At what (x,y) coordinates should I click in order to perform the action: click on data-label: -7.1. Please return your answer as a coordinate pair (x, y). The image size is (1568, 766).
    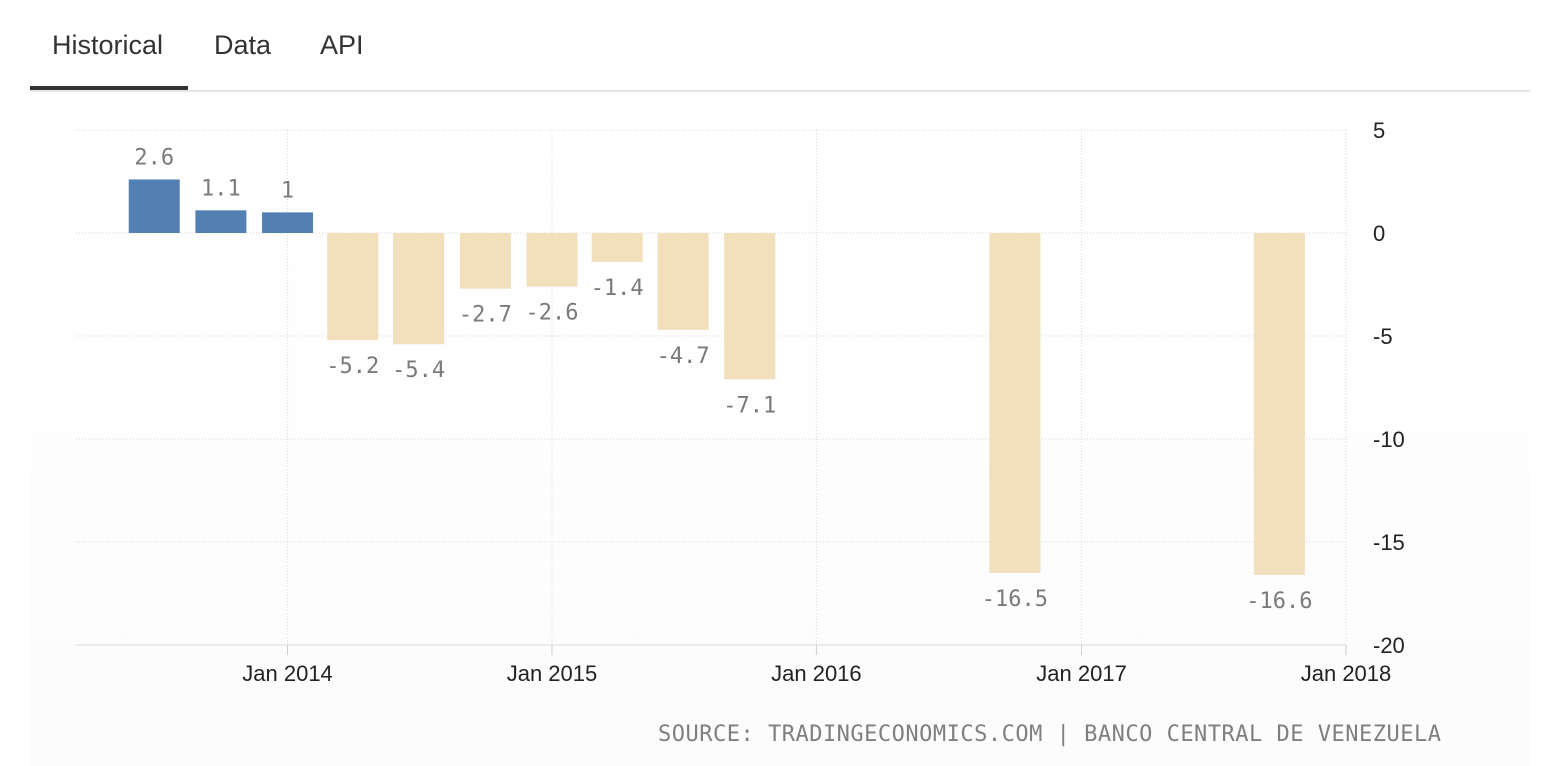
    Looking at the image, I should click on (749, 405).